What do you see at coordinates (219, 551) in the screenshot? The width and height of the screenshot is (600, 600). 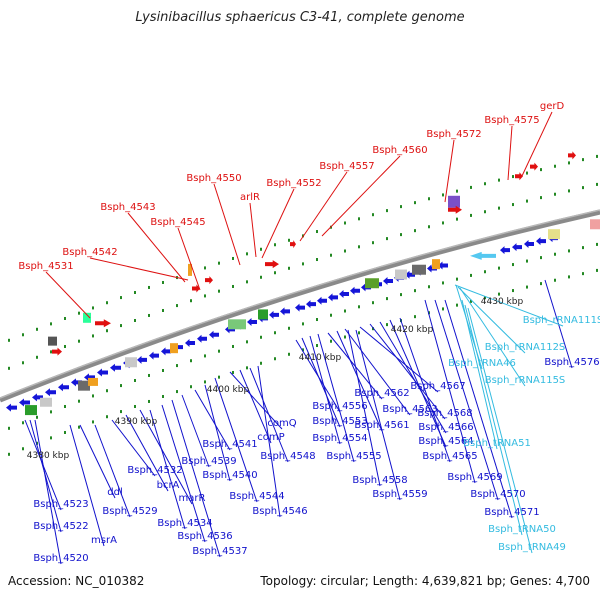 I see `gene-label: Bsph_4537` at bounding box center [219, 551].